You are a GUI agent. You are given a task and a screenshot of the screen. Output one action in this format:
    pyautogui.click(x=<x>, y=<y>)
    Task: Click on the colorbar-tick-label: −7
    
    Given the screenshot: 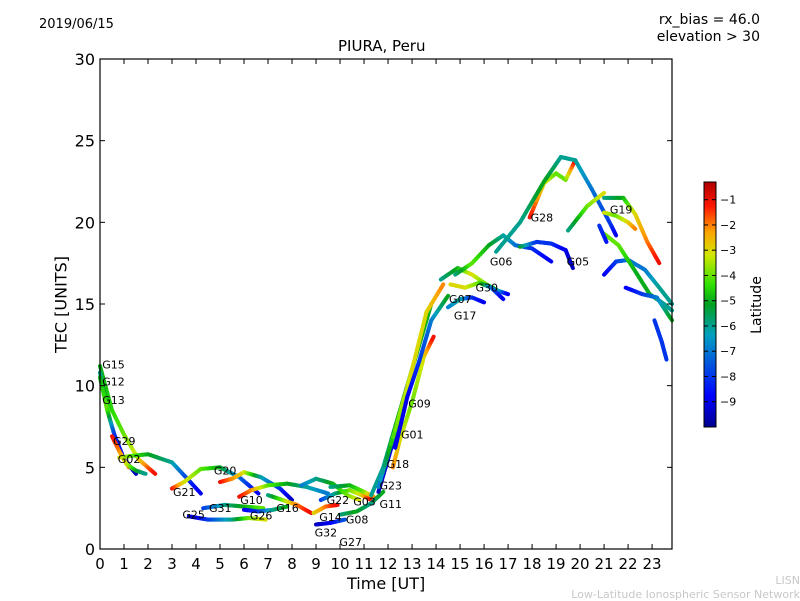 What is the action you would take?
    pyautogui.click(x=728, y=351)
    